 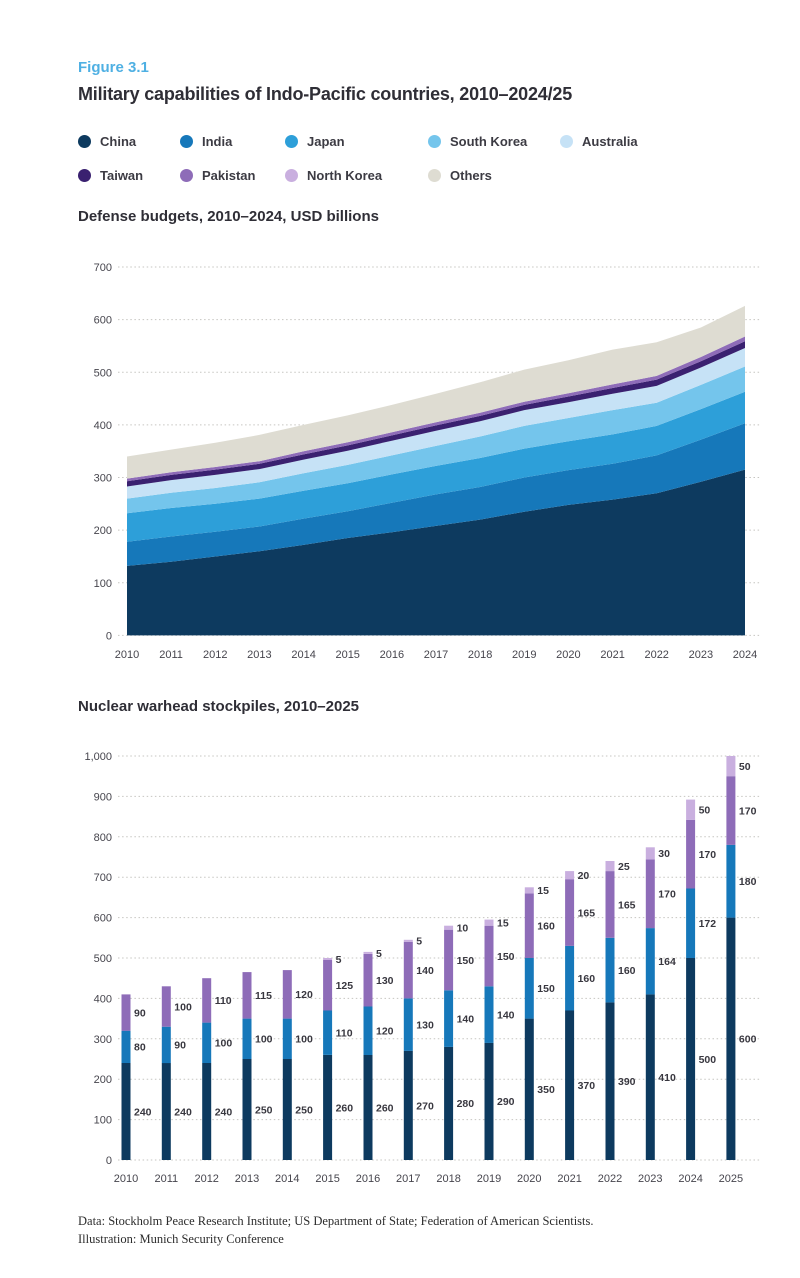 I want to click on area-band-australia, so click(x=436, y=423).